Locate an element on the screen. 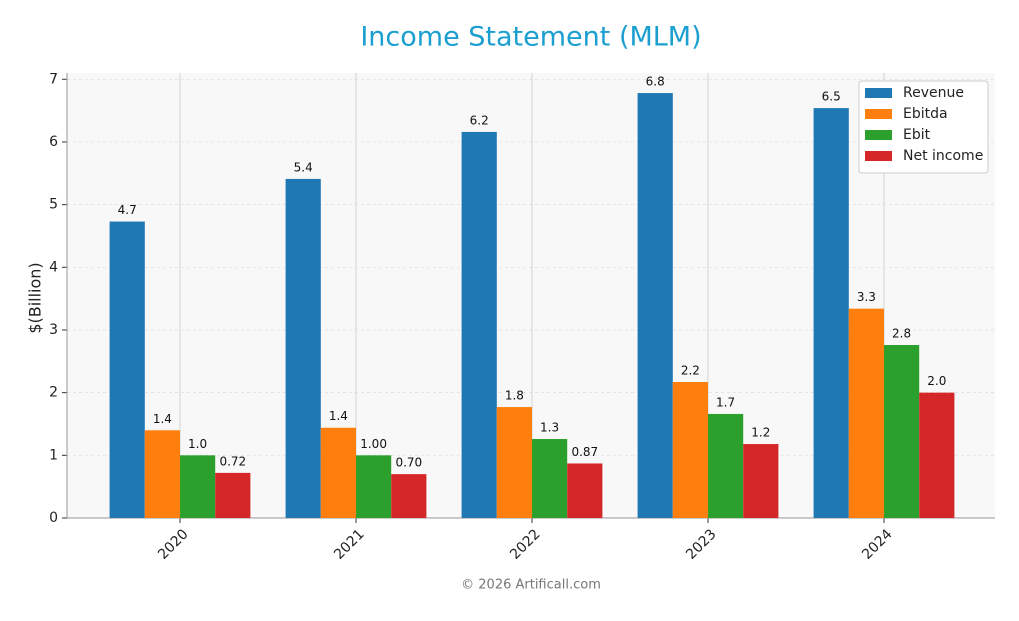 This screenshot has height=621, width=1019. legend-label: Revenue is located at coordinates (933, 93).